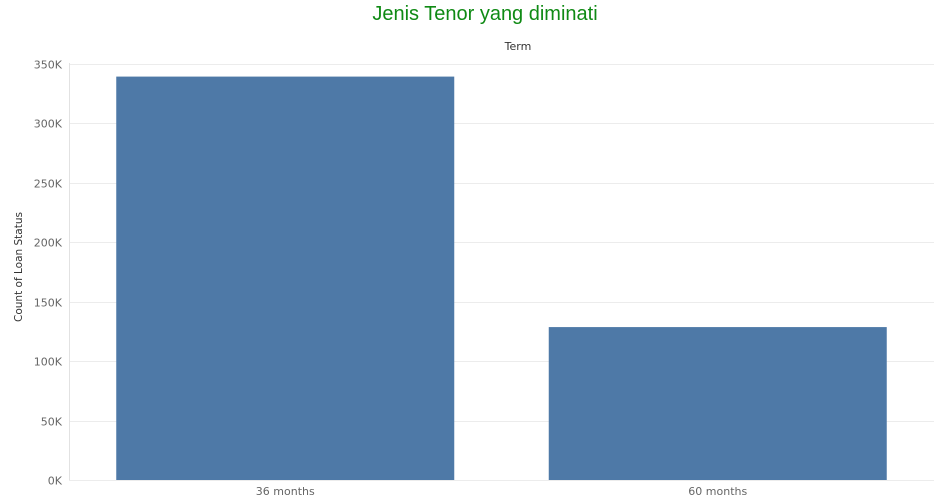 The image size is (934, 502). I want to click on y-tick-label: 150K, so click(48, 303).